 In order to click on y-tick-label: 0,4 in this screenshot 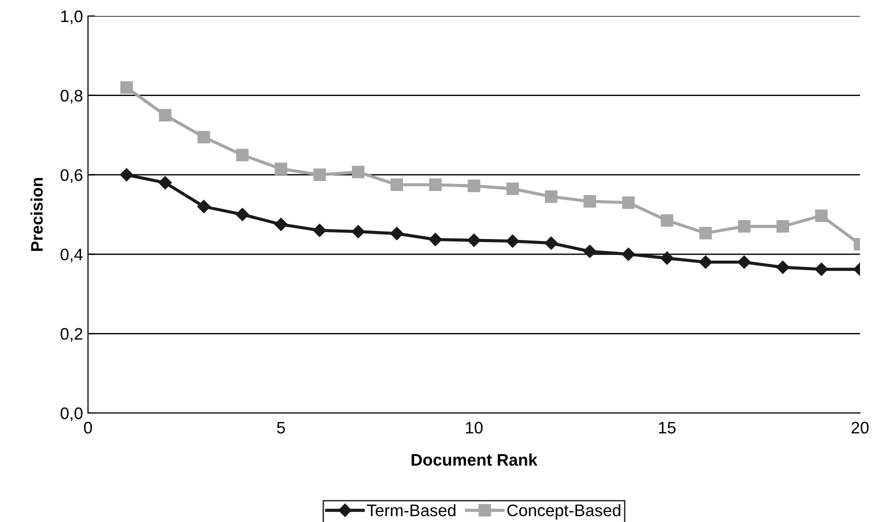, I will do `click(71, 255)`.